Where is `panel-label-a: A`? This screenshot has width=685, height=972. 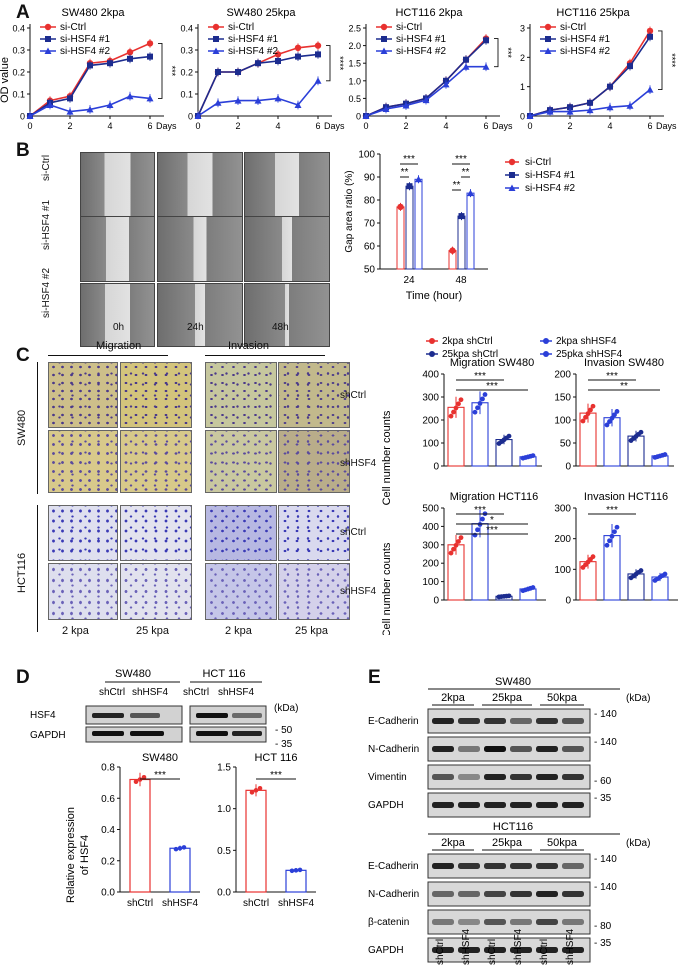 panel-label-a: A is located at coordinates (23, 12).